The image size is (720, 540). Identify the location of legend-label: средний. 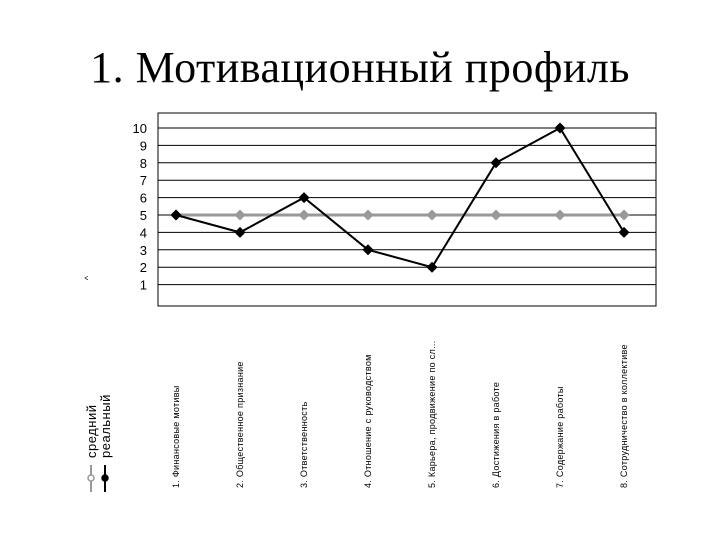
(91, 431).